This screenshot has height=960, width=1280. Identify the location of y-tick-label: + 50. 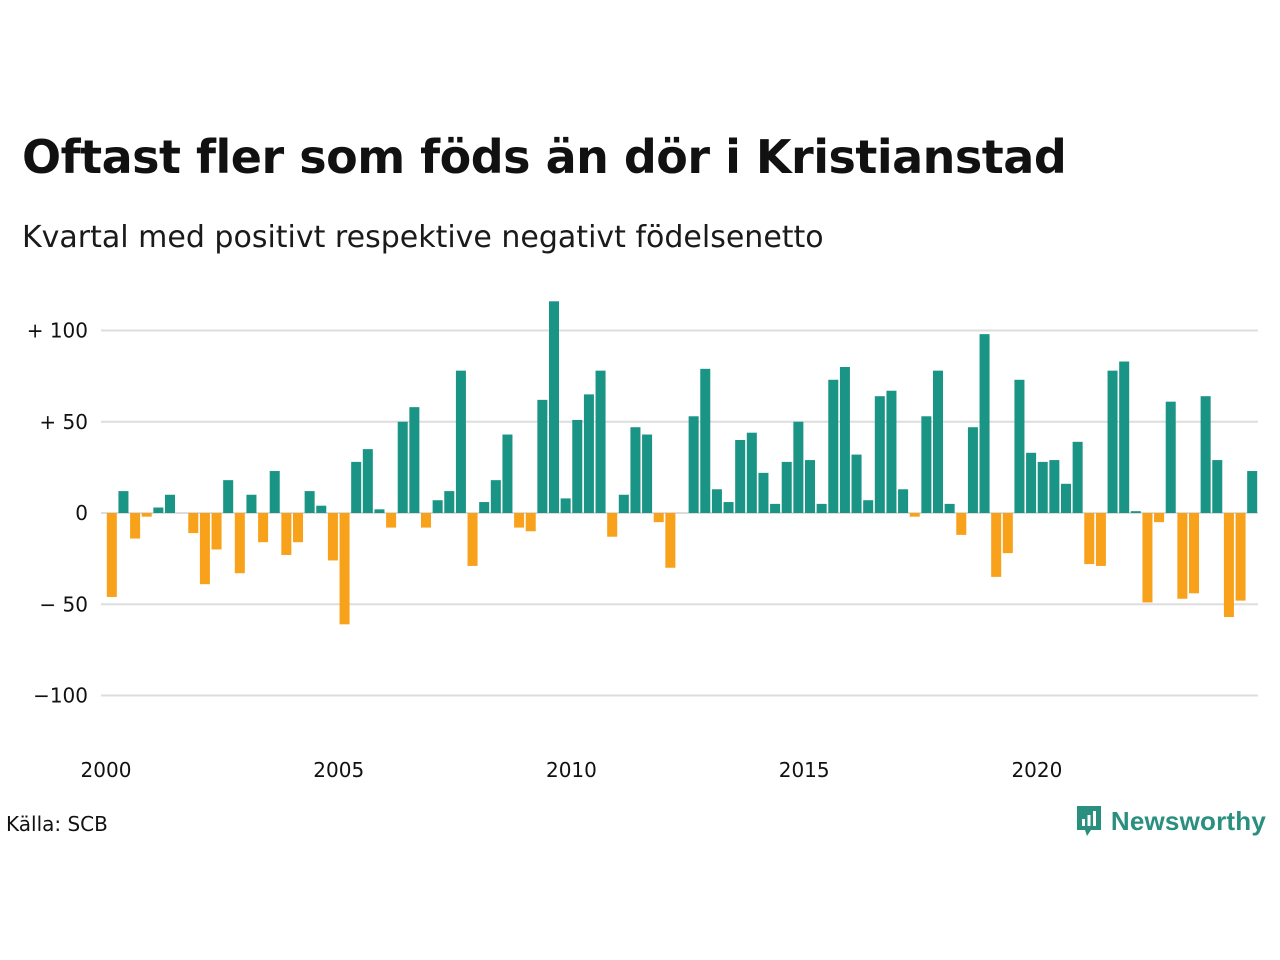
(63, 422).